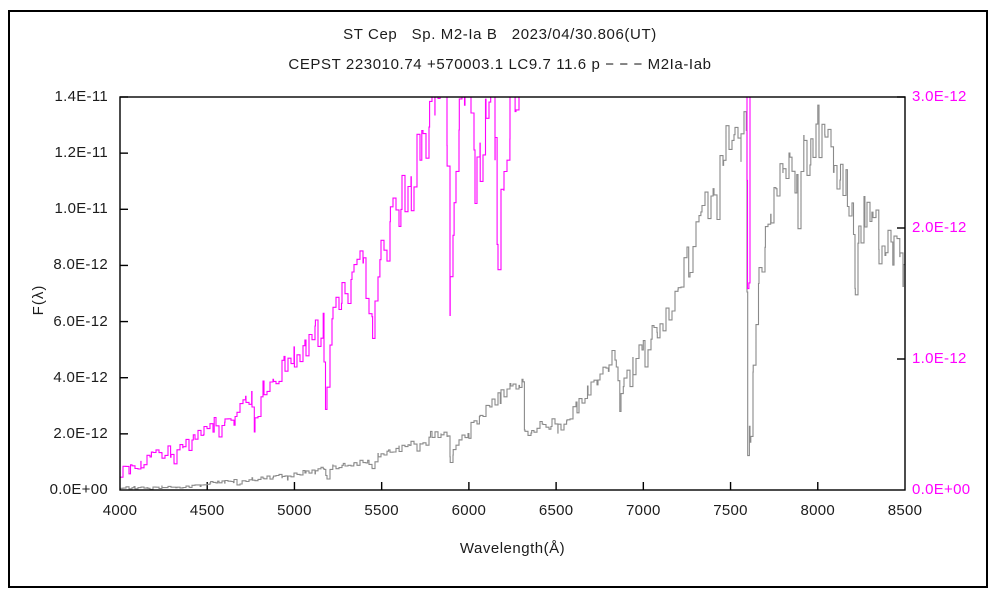 This screenshot has width=1000, height=600. Describe the element at coordinates (80, 321) in the screenshot. I see `left-axis-tick-label: 6.0E-12` at that location.